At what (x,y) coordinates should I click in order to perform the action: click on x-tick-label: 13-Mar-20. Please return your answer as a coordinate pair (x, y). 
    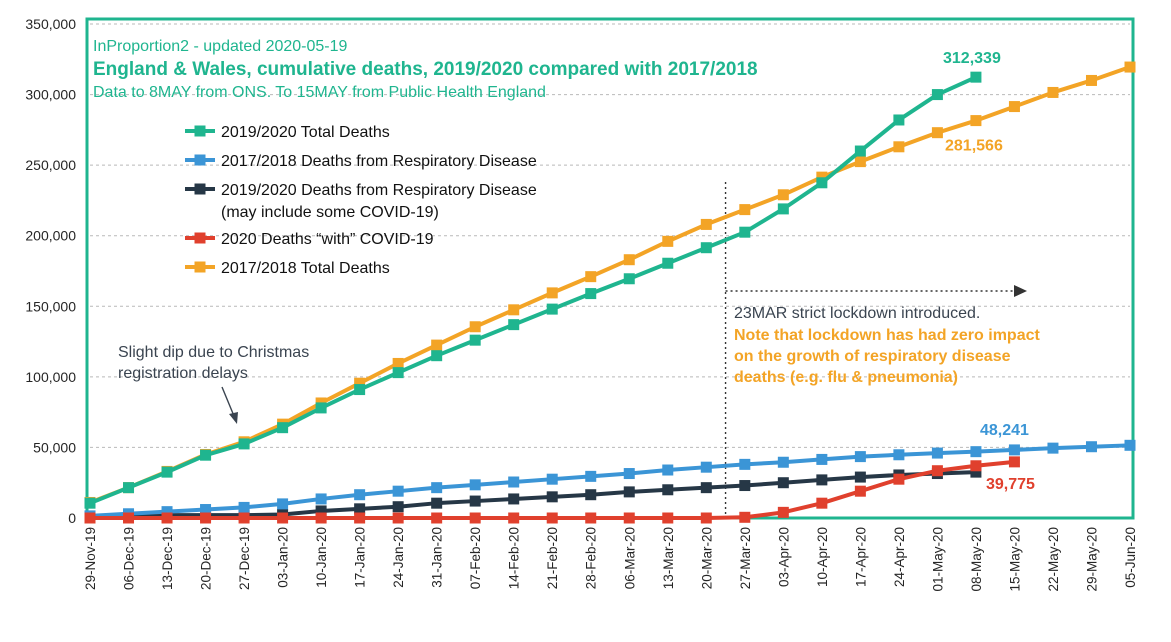
    Looking at the image, I should click on (668, 558).